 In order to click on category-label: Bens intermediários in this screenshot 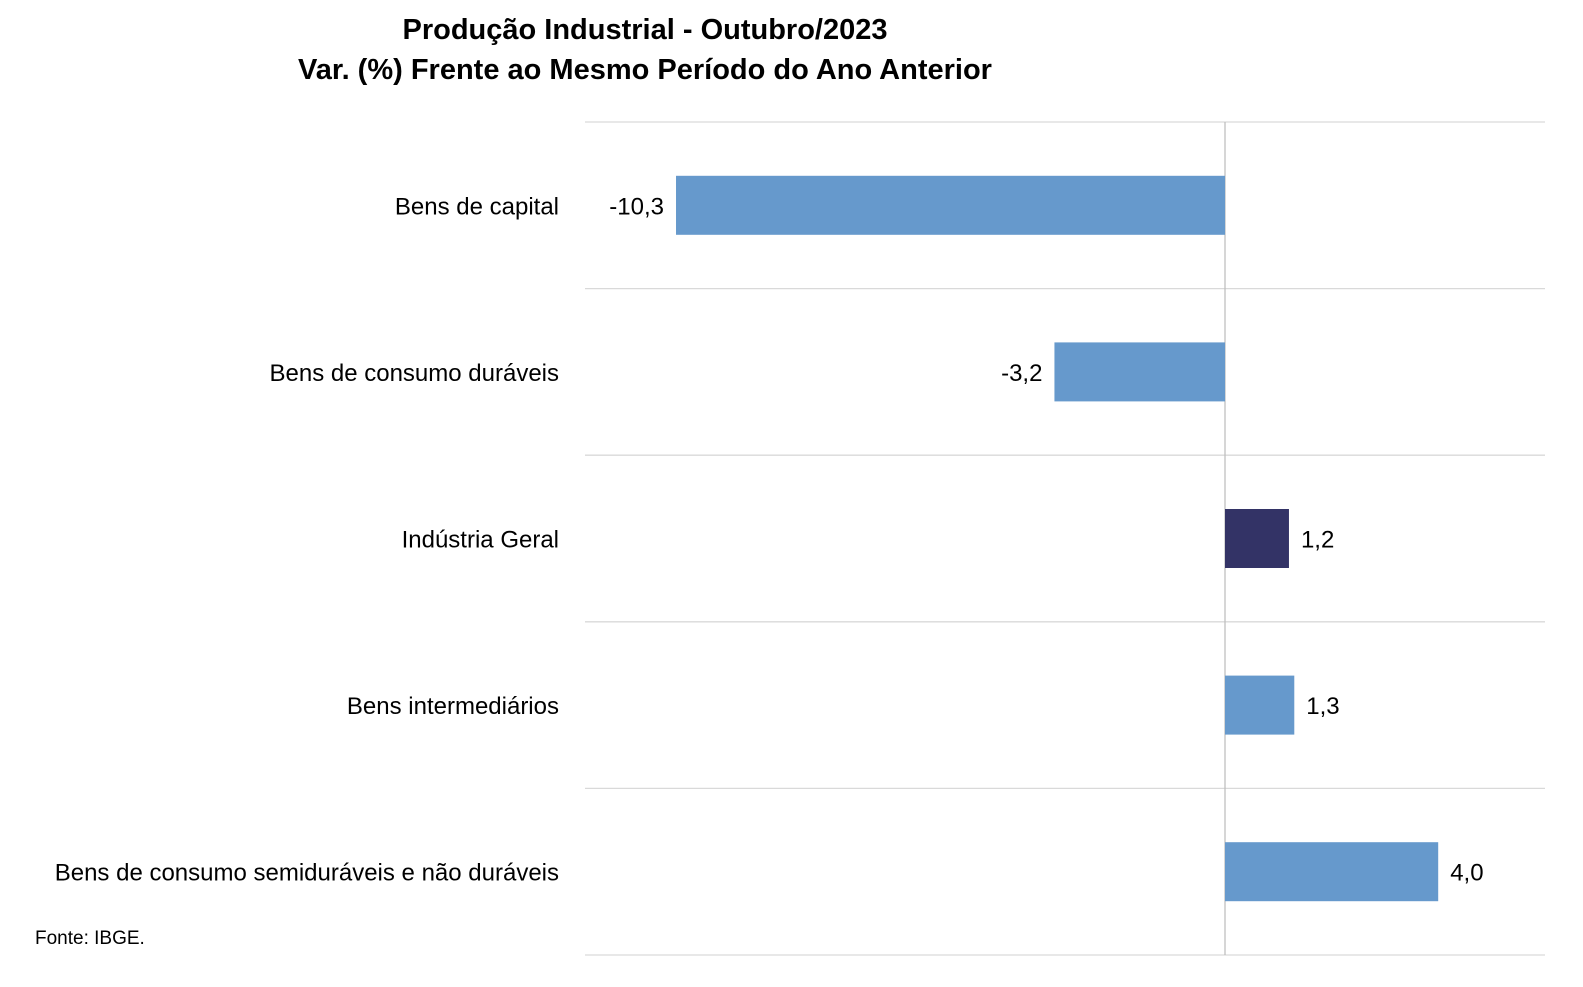, I will do `click(453, 706)`.